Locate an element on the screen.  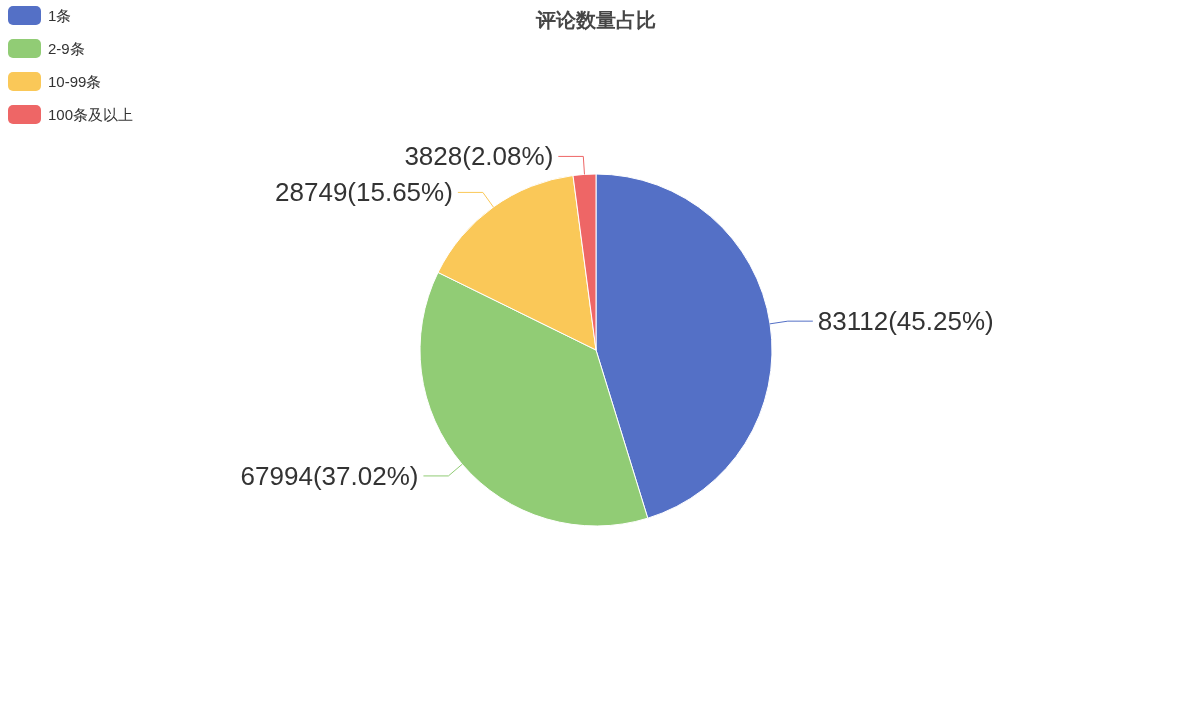
data-label: 67994(37.02%) is located at coordinates (329, 475).